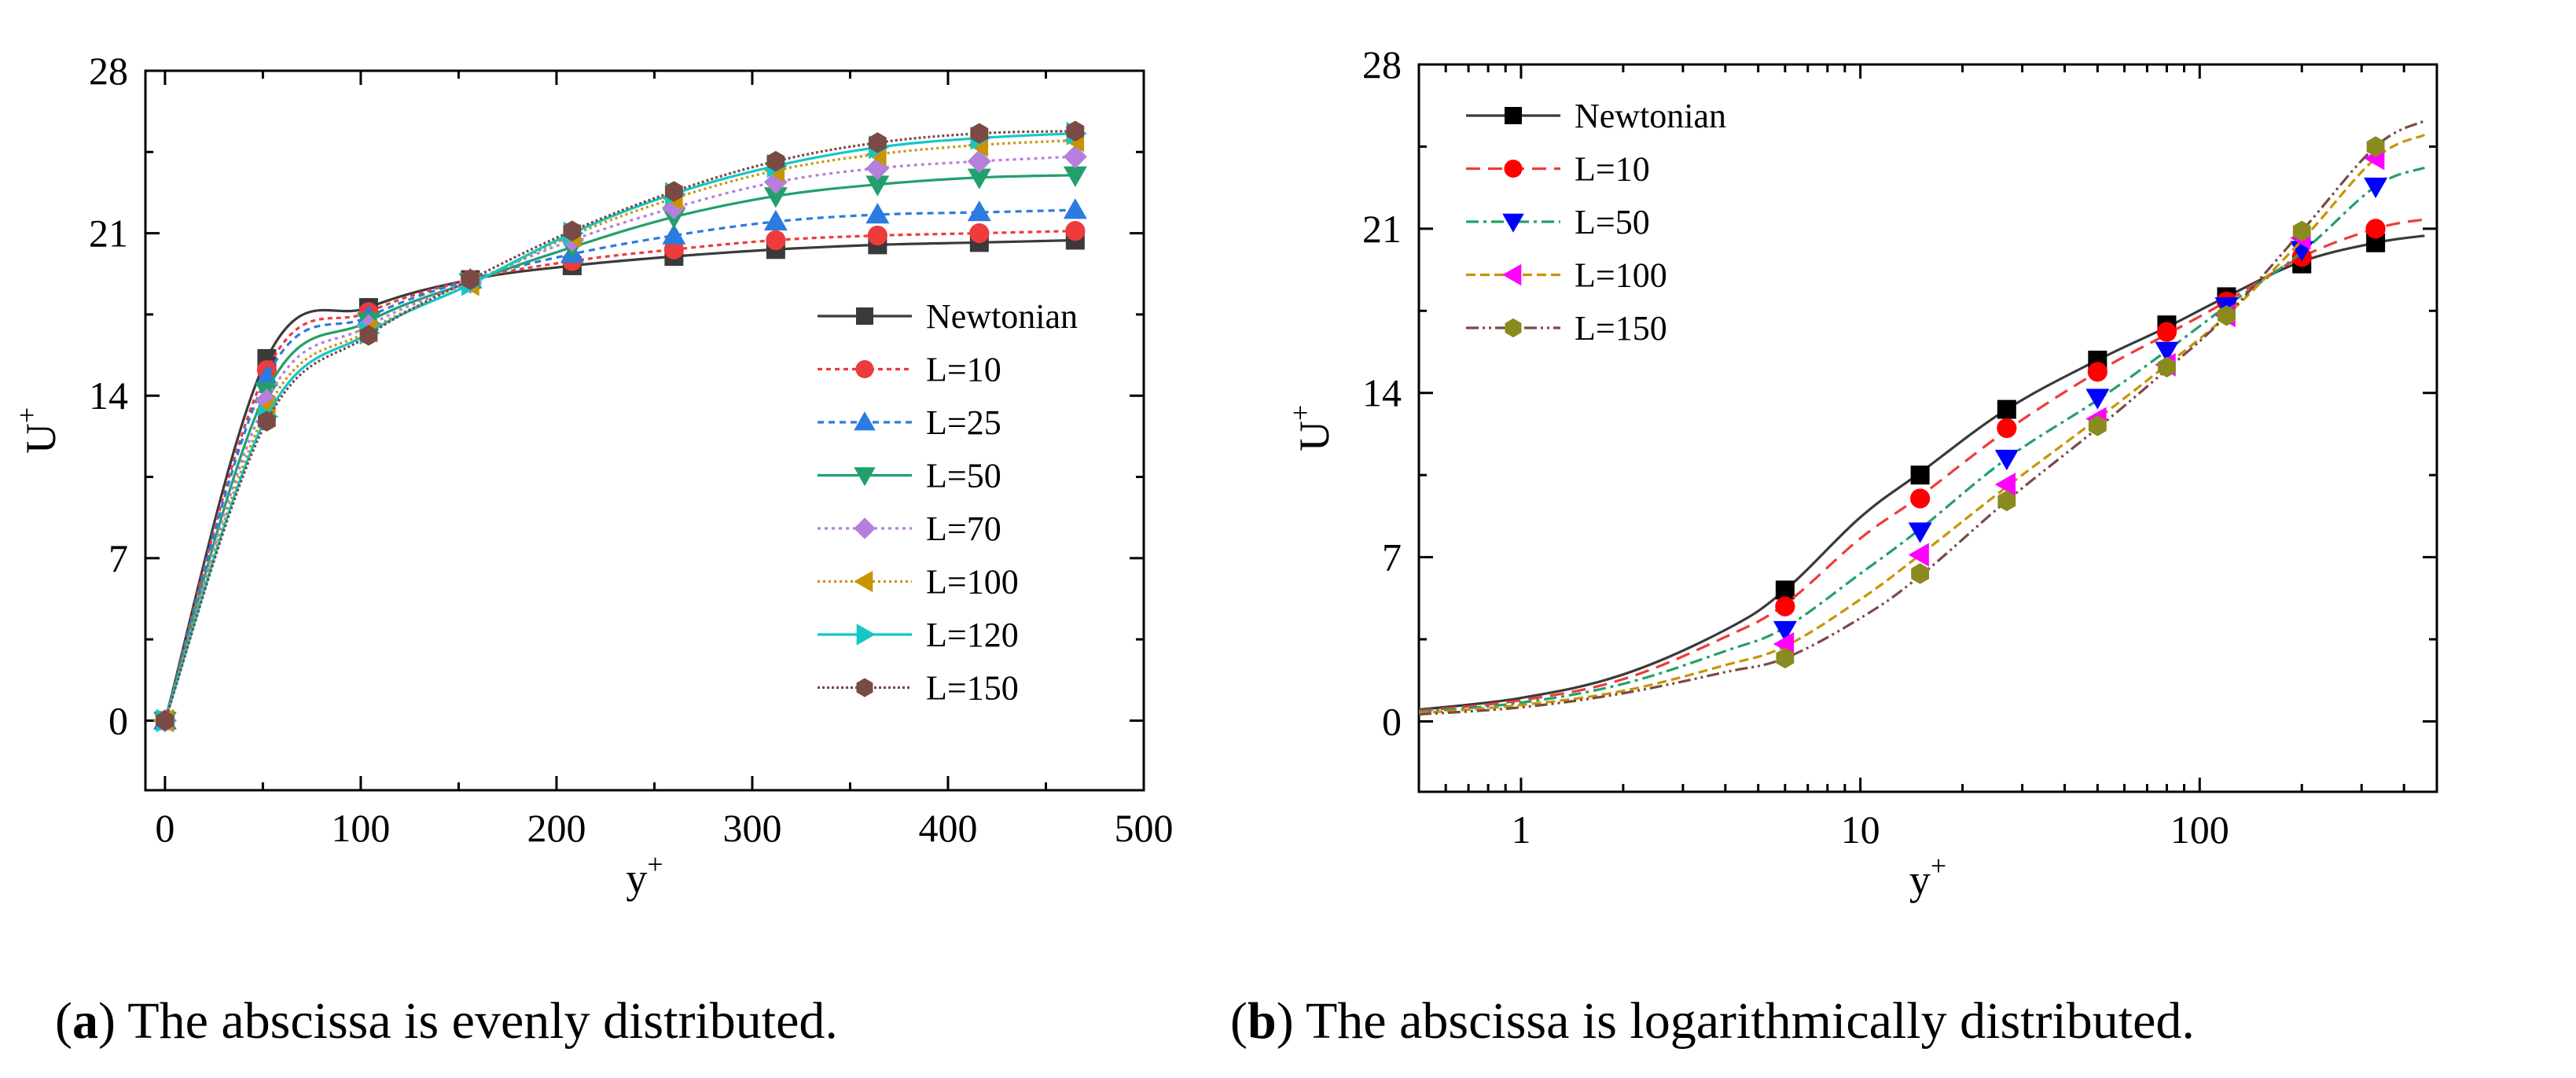 The width and height of the screenshot is (2576, 1078). What do you see at coordinates (963, 422) in the screenshot?
I see `legend-label-l-25: L=25` at bounding box center [963, 422].